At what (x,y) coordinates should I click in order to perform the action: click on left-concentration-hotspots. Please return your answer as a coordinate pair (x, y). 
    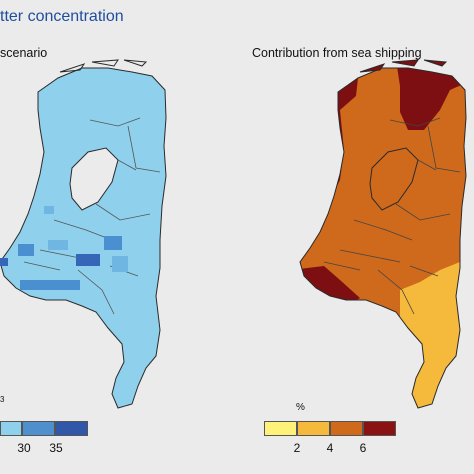
    Looking at the image, I should click on (64, 248).